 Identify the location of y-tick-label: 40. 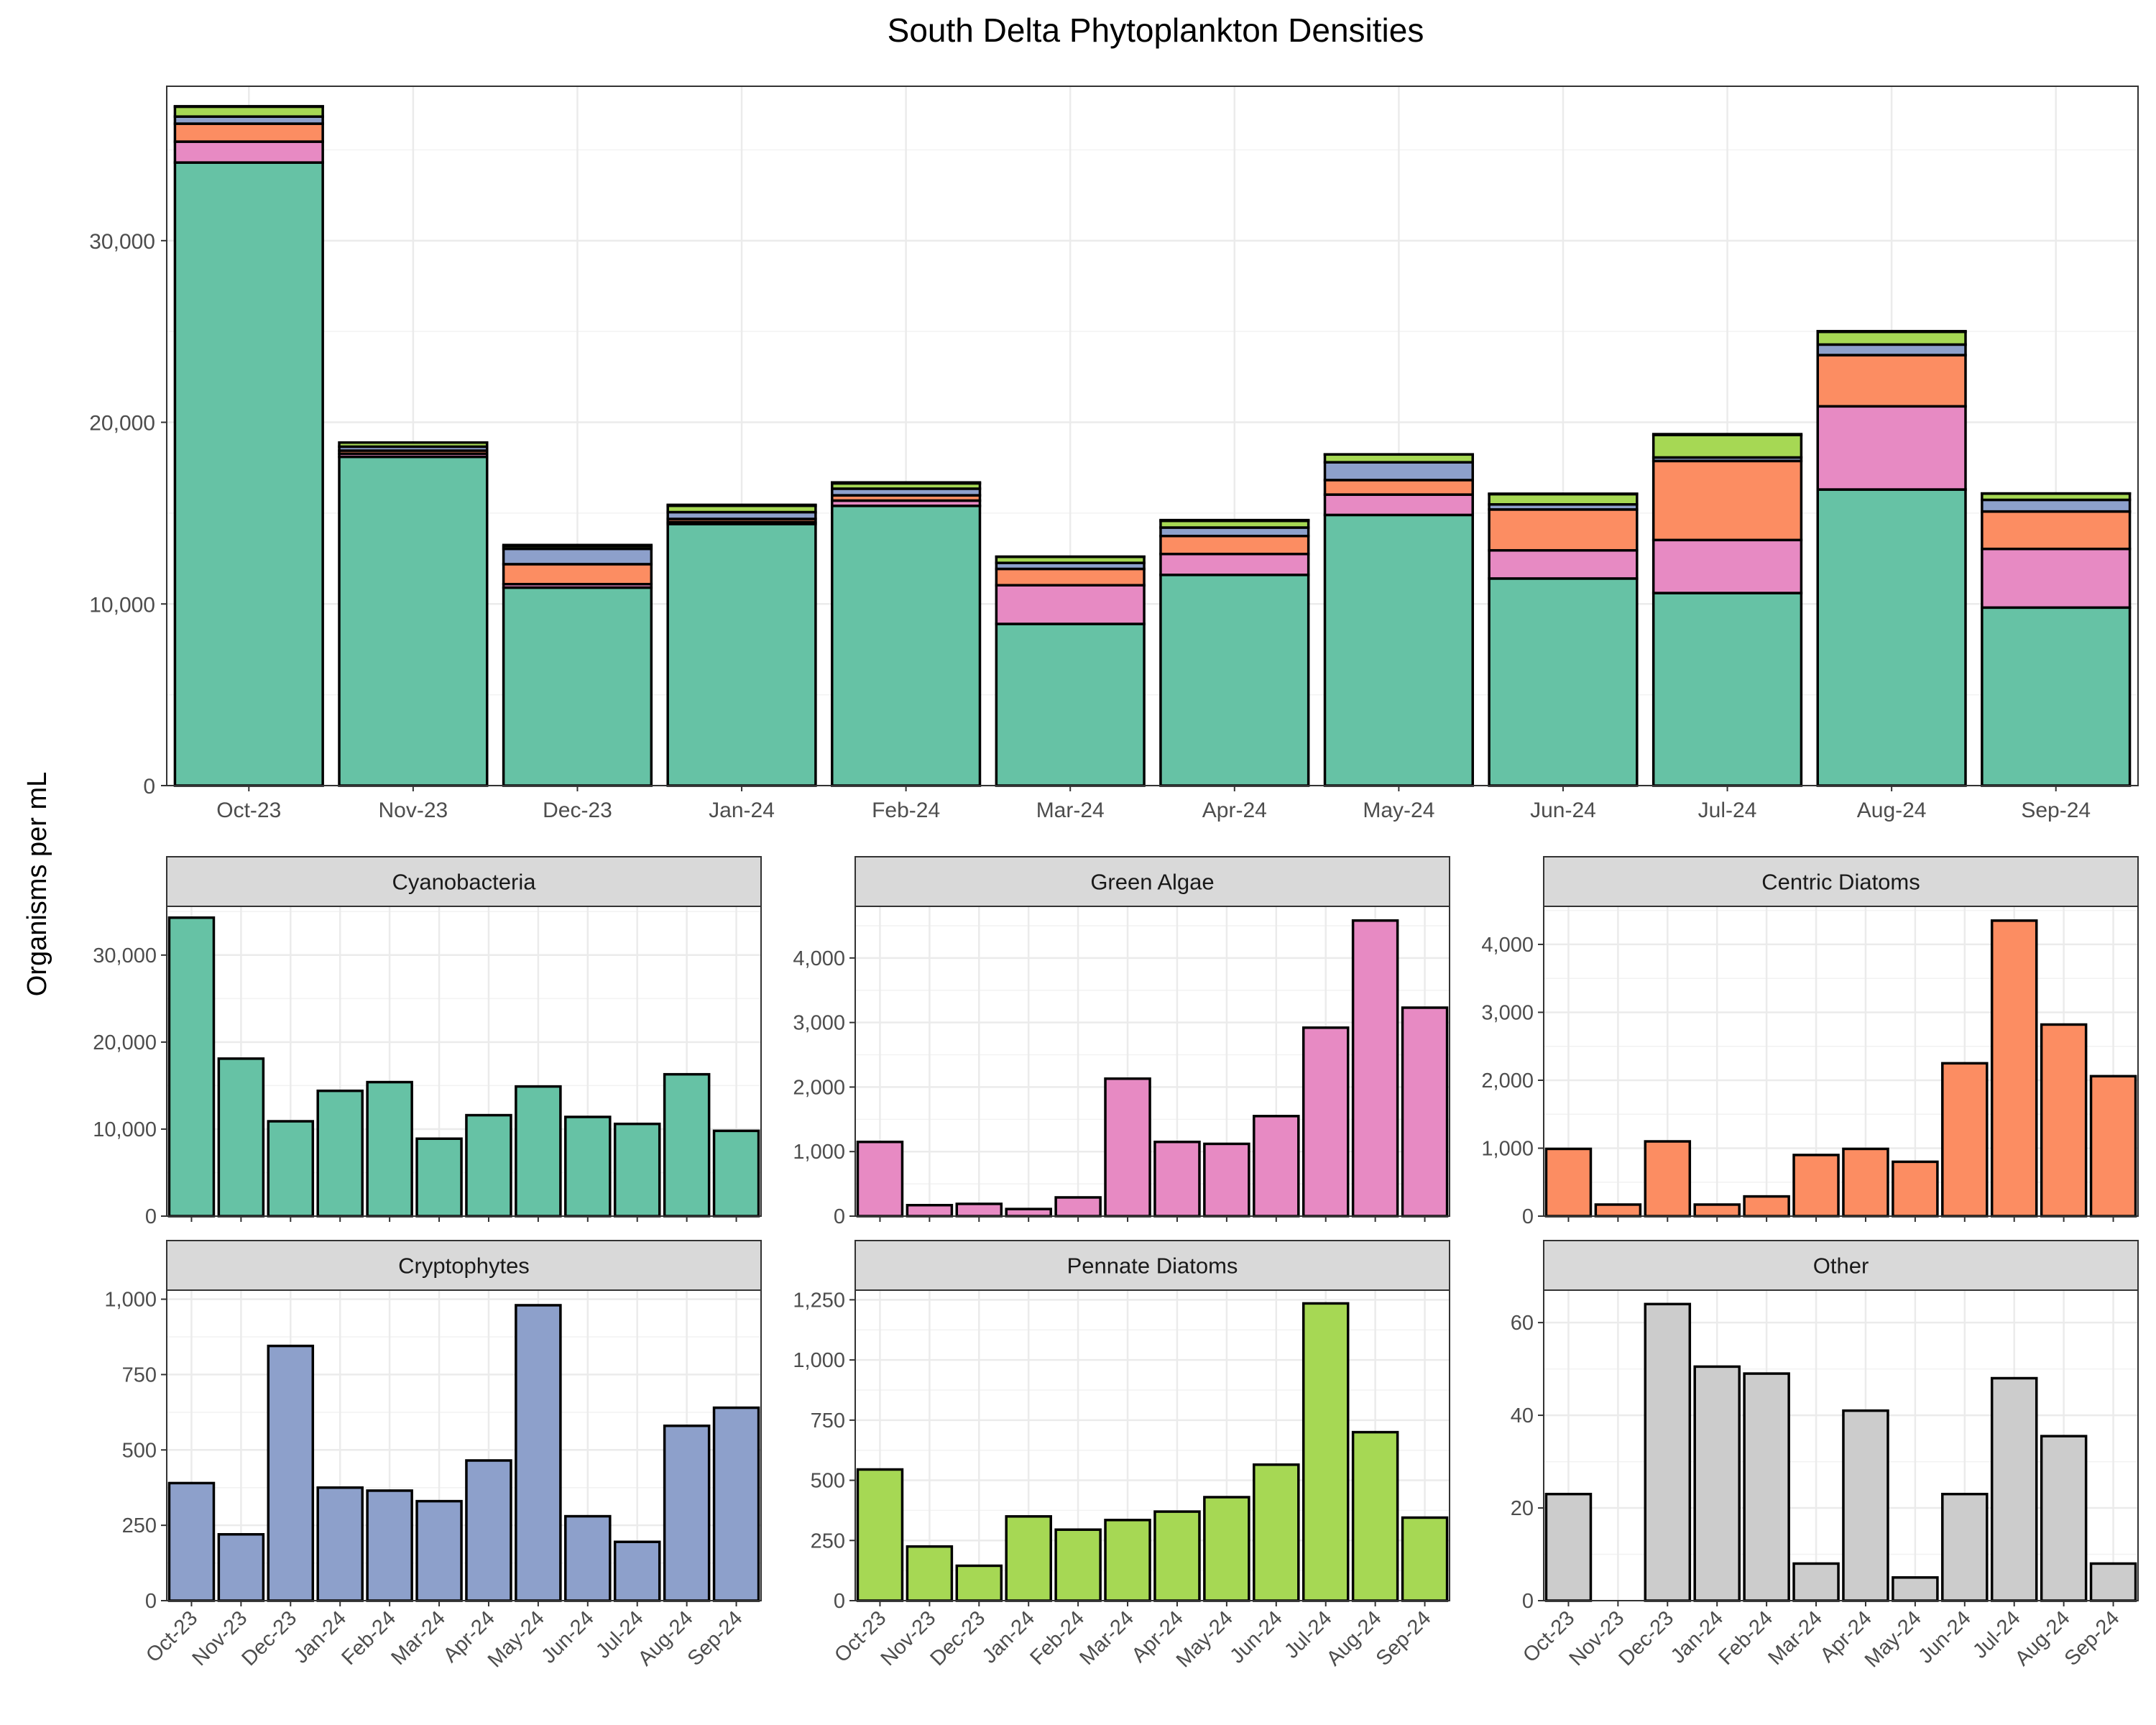
(1522, 1415).